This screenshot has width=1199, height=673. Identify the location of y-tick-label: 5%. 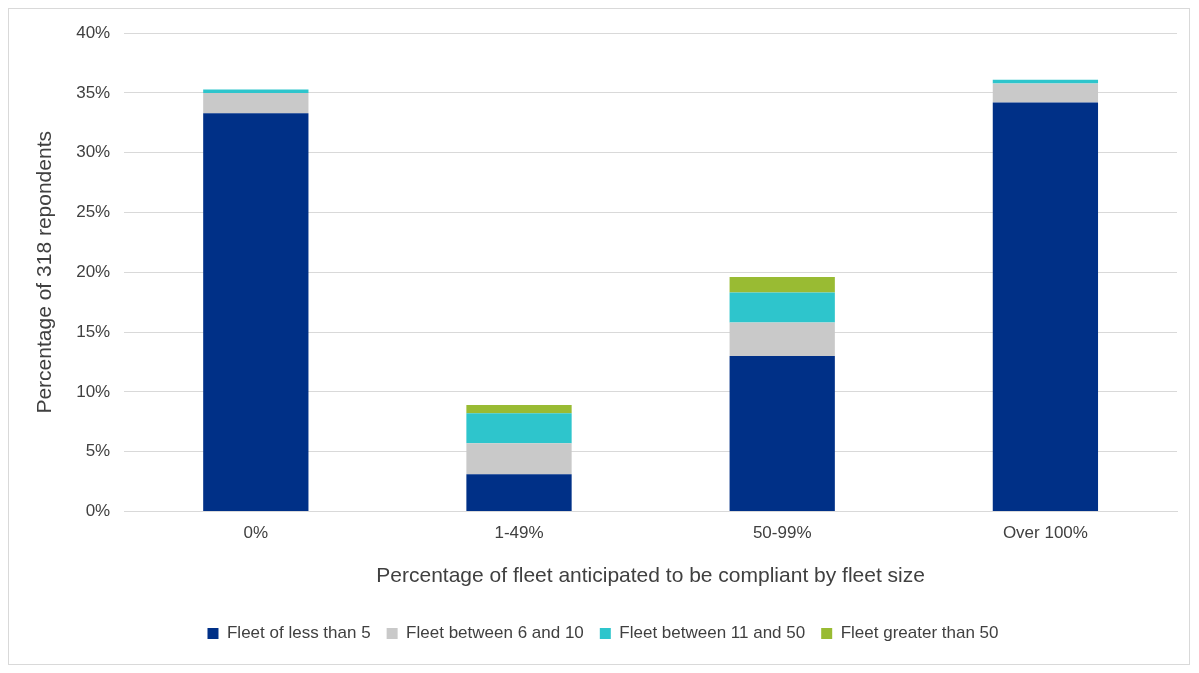
(98, 451).